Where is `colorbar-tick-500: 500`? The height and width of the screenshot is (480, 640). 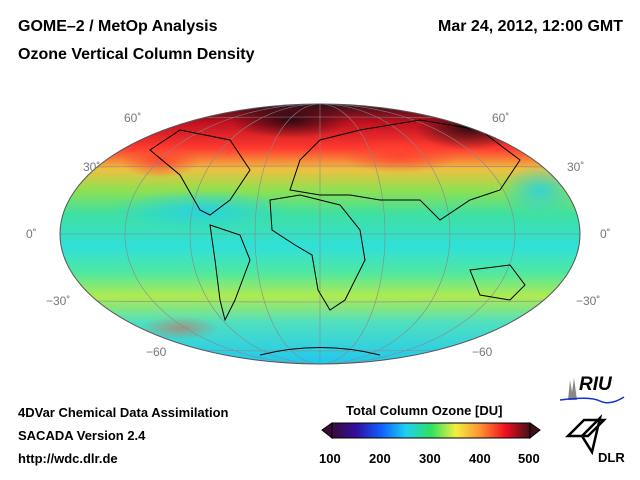 colorbar-tick-500: 500 is located at coordinates (529, 458).